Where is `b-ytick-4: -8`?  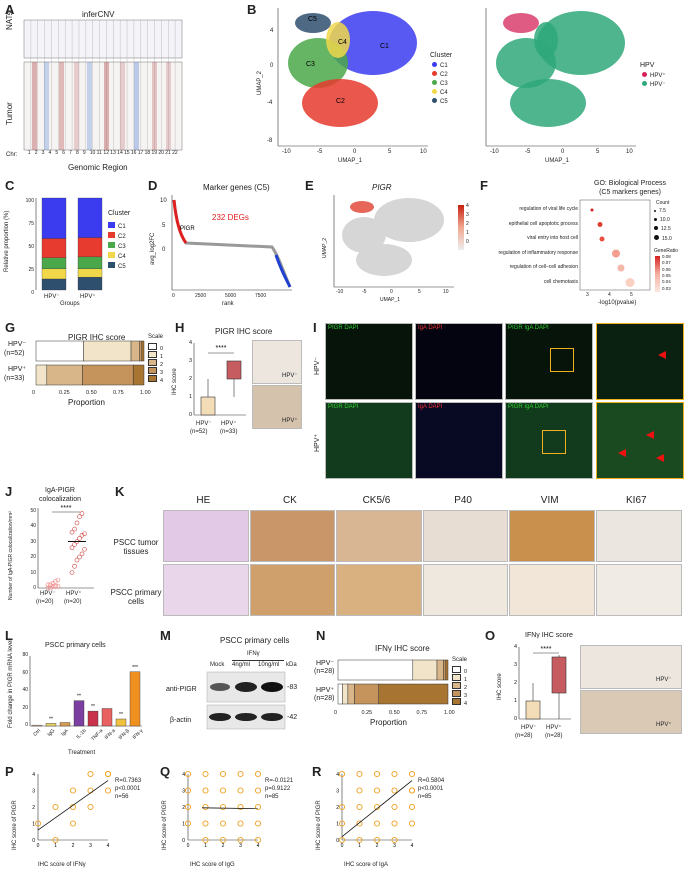
b-ytick-4: -8 is located at coordinates (270, 141).